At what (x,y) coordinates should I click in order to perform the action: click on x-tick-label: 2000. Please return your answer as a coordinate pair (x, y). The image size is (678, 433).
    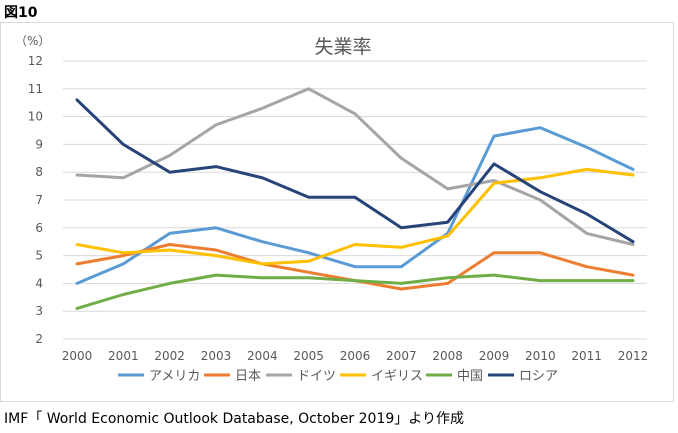
    Looking at the image, I should click on (77, 356).